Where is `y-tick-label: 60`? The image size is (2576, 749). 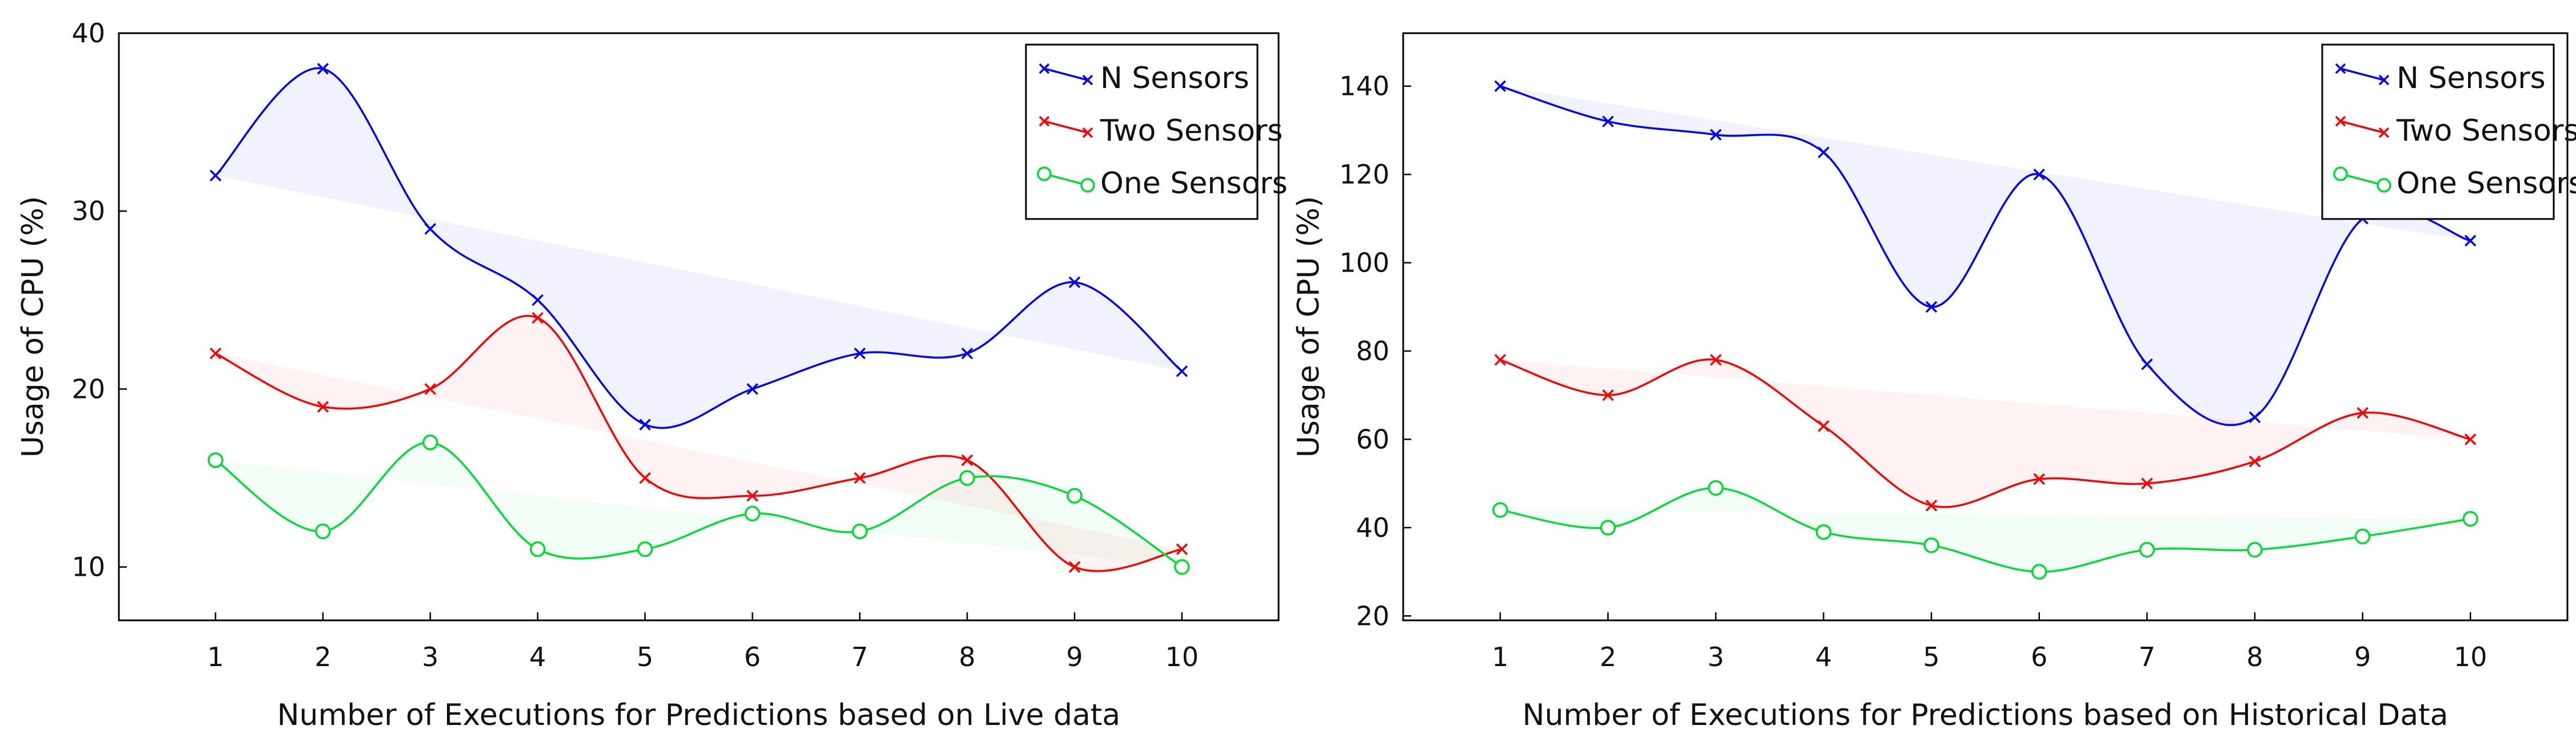
y-tick-label: 60 is located at coordinates (1372, 439).